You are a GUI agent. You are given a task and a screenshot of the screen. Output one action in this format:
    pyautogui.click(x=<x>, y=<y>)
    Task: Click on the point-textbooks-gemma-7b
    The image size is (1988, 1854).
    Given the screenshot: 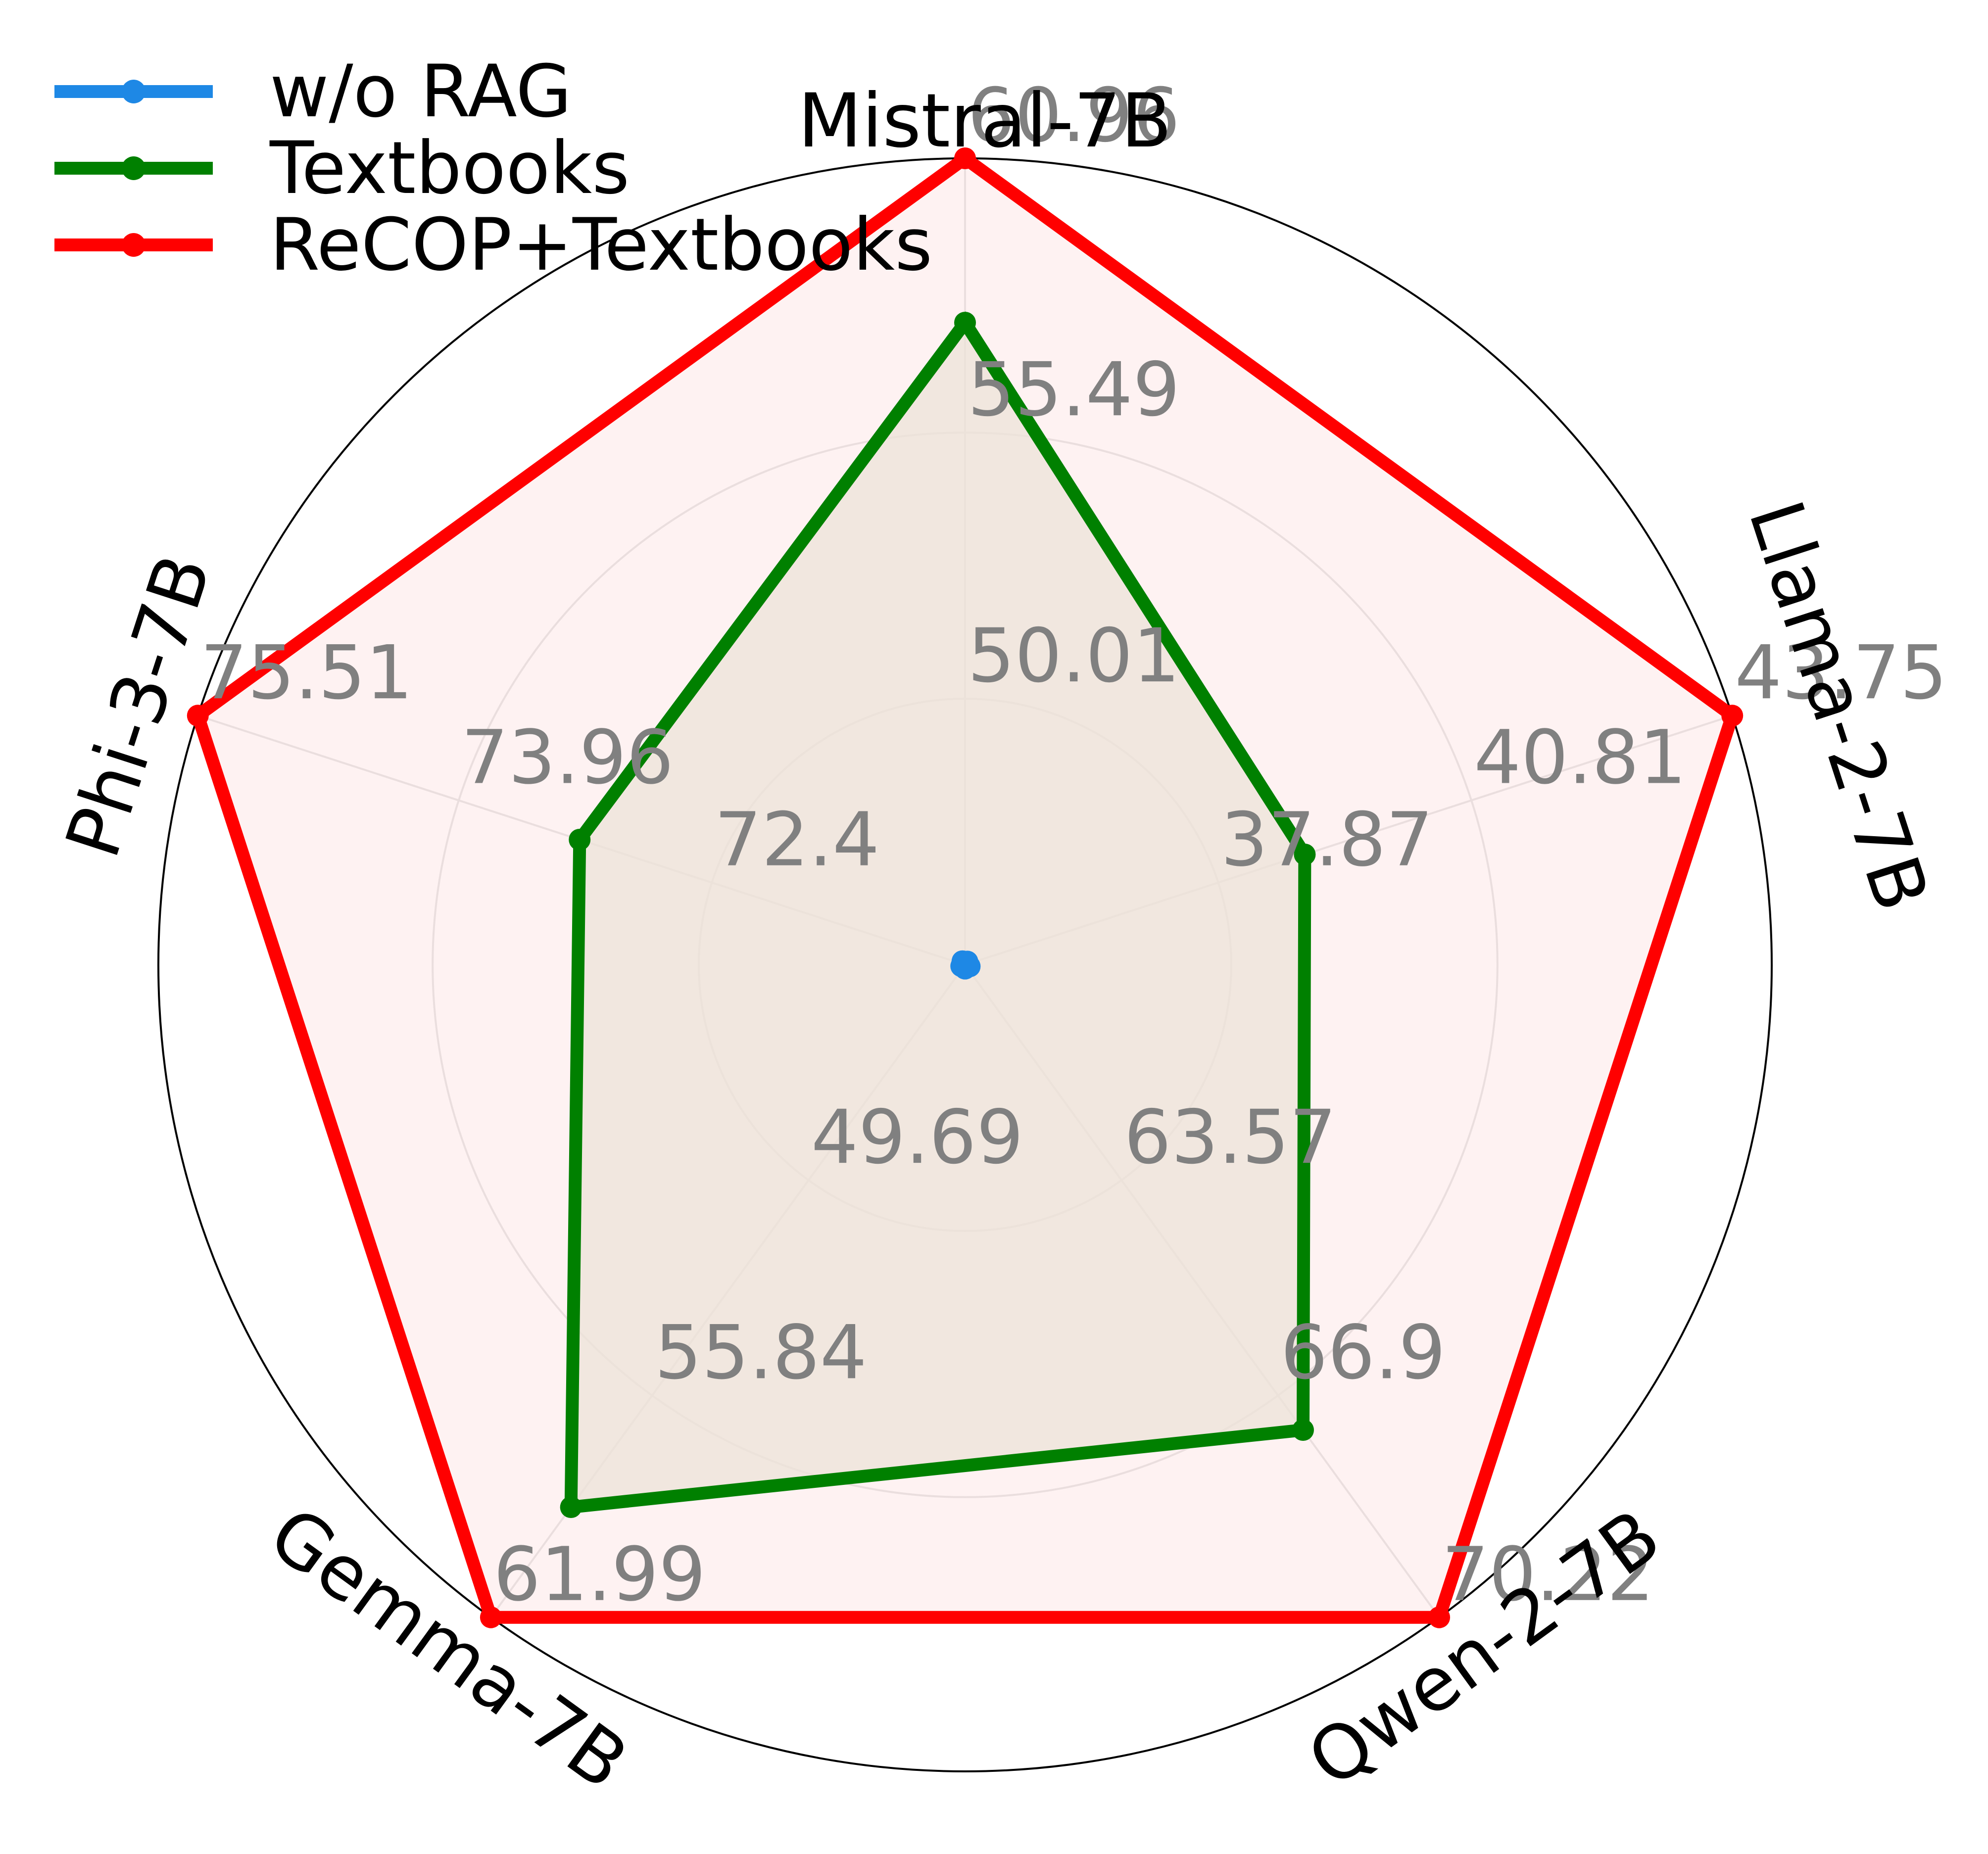 What is the action you would take?
    pyautogui.click(x=571, y=1507)
    